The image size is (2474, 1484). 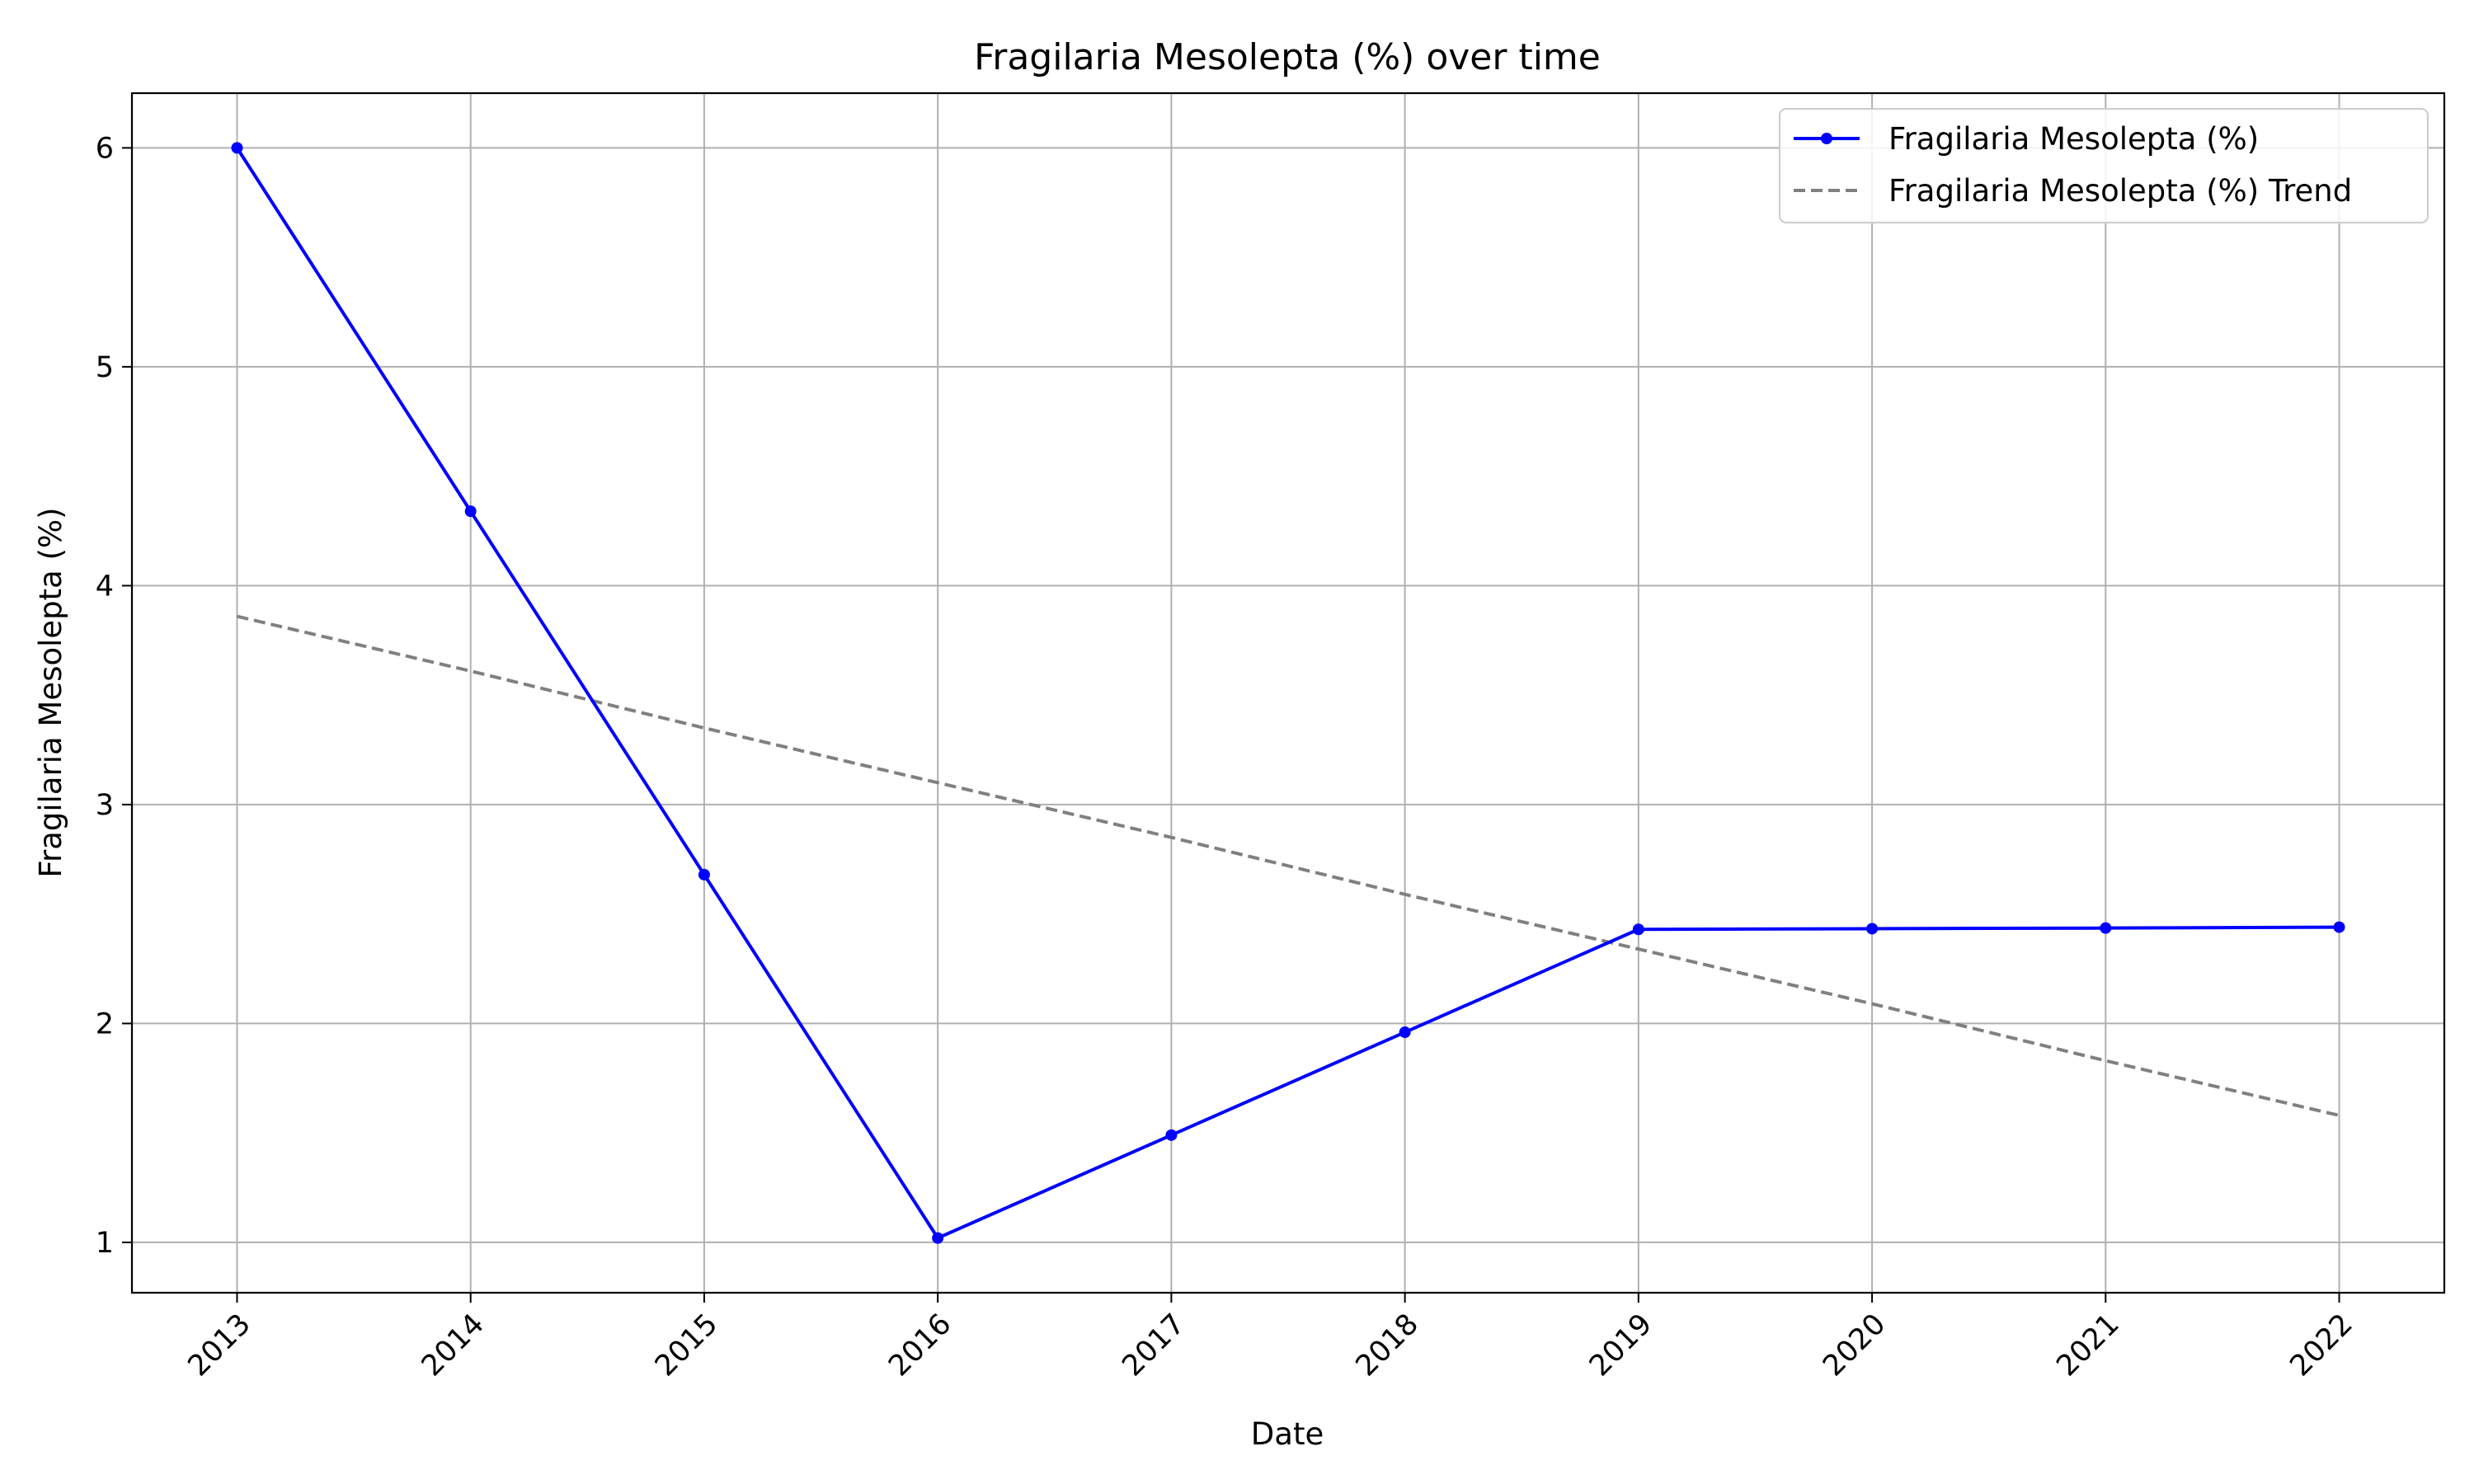 I want to click on legend-marker-series, so click(x=1826, y=138).